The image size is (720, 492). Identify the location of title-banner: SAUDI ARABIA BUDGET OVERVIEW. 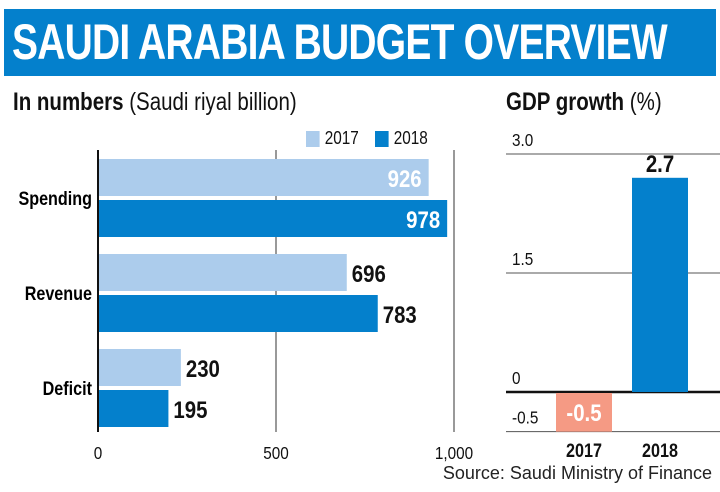
(360, 42).